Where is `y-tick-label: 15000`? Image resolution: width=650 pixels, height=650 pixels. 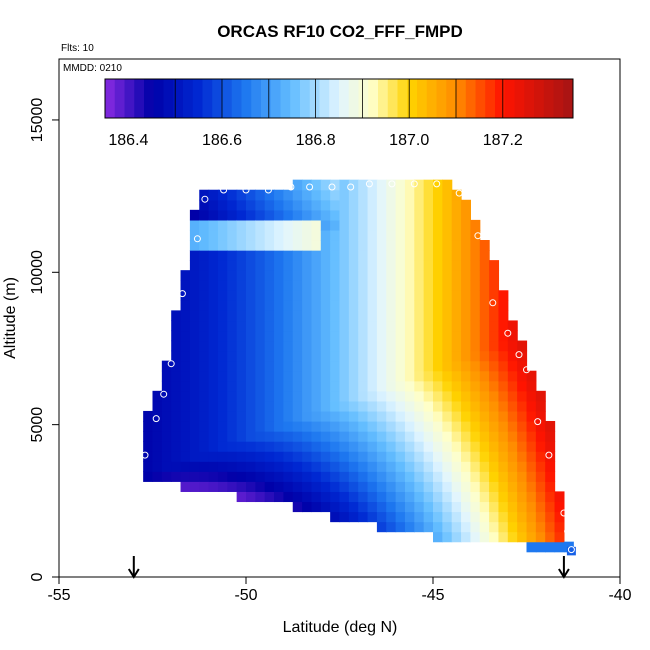
y-tick-label: 15000 is located at coordinates (37, 120).